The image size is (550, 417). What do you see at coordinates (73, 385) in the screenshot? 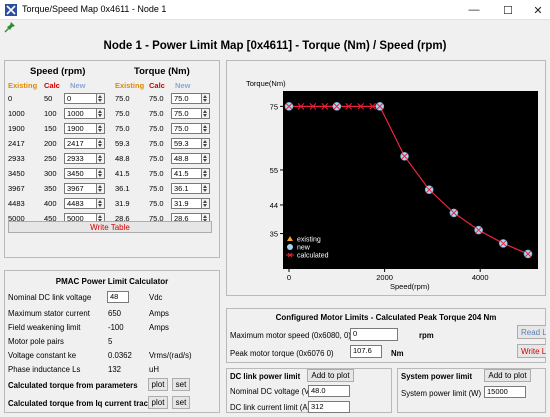
I see `calc-params-label: Calculated torque from parameters` at bounding box center [73, 385].